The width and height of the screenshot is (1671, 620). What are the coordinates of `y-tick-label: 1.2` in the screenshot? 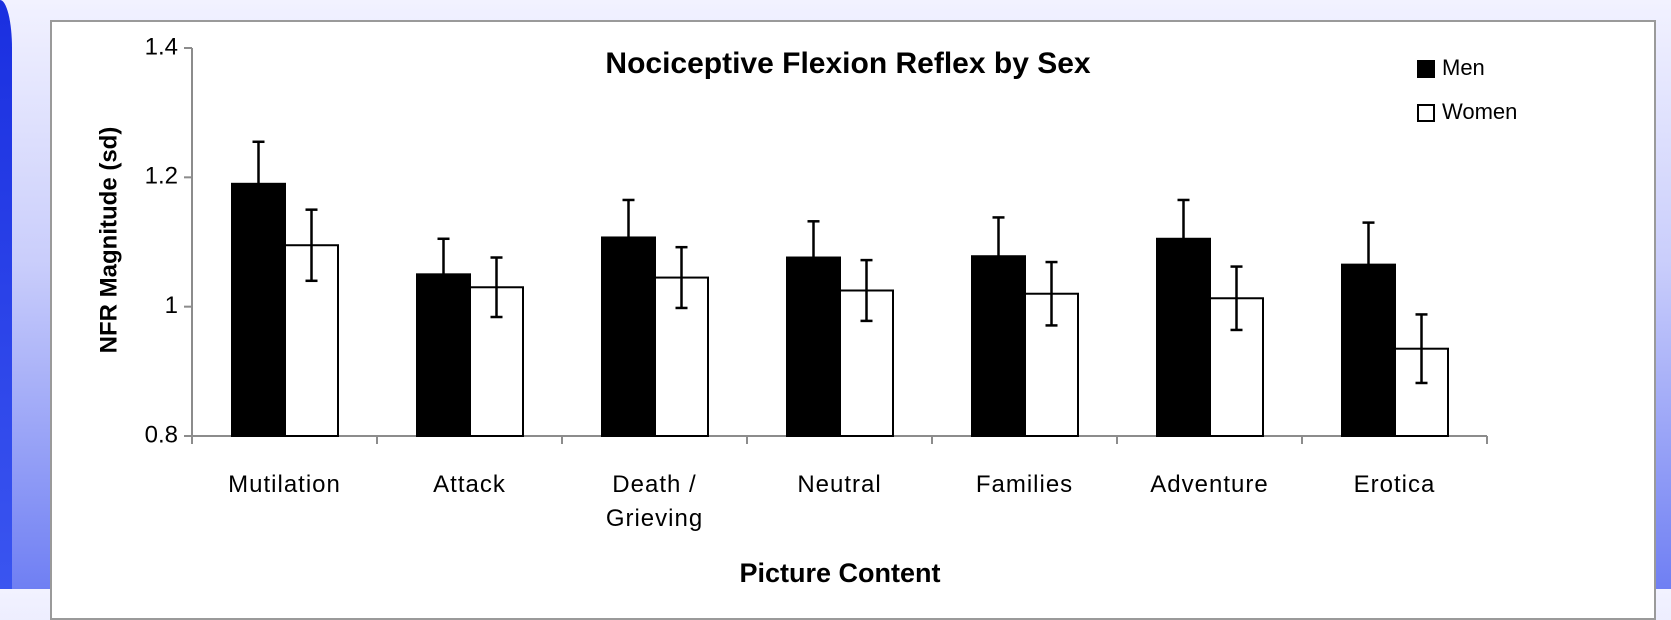 It's located at (161, 176).